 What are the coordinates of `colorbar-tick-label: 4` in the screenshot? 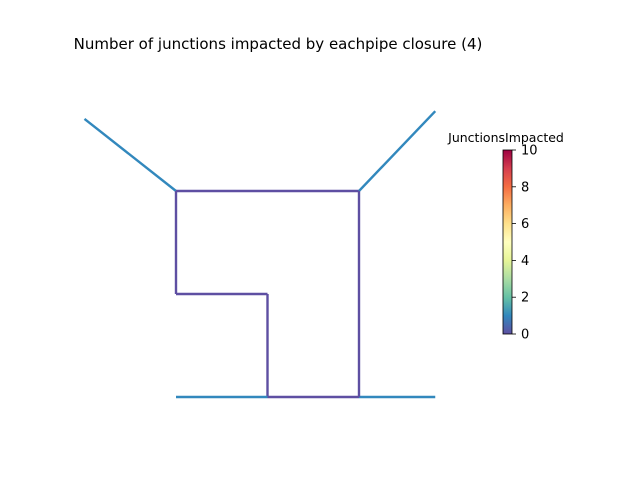 It's located at (525, 261).